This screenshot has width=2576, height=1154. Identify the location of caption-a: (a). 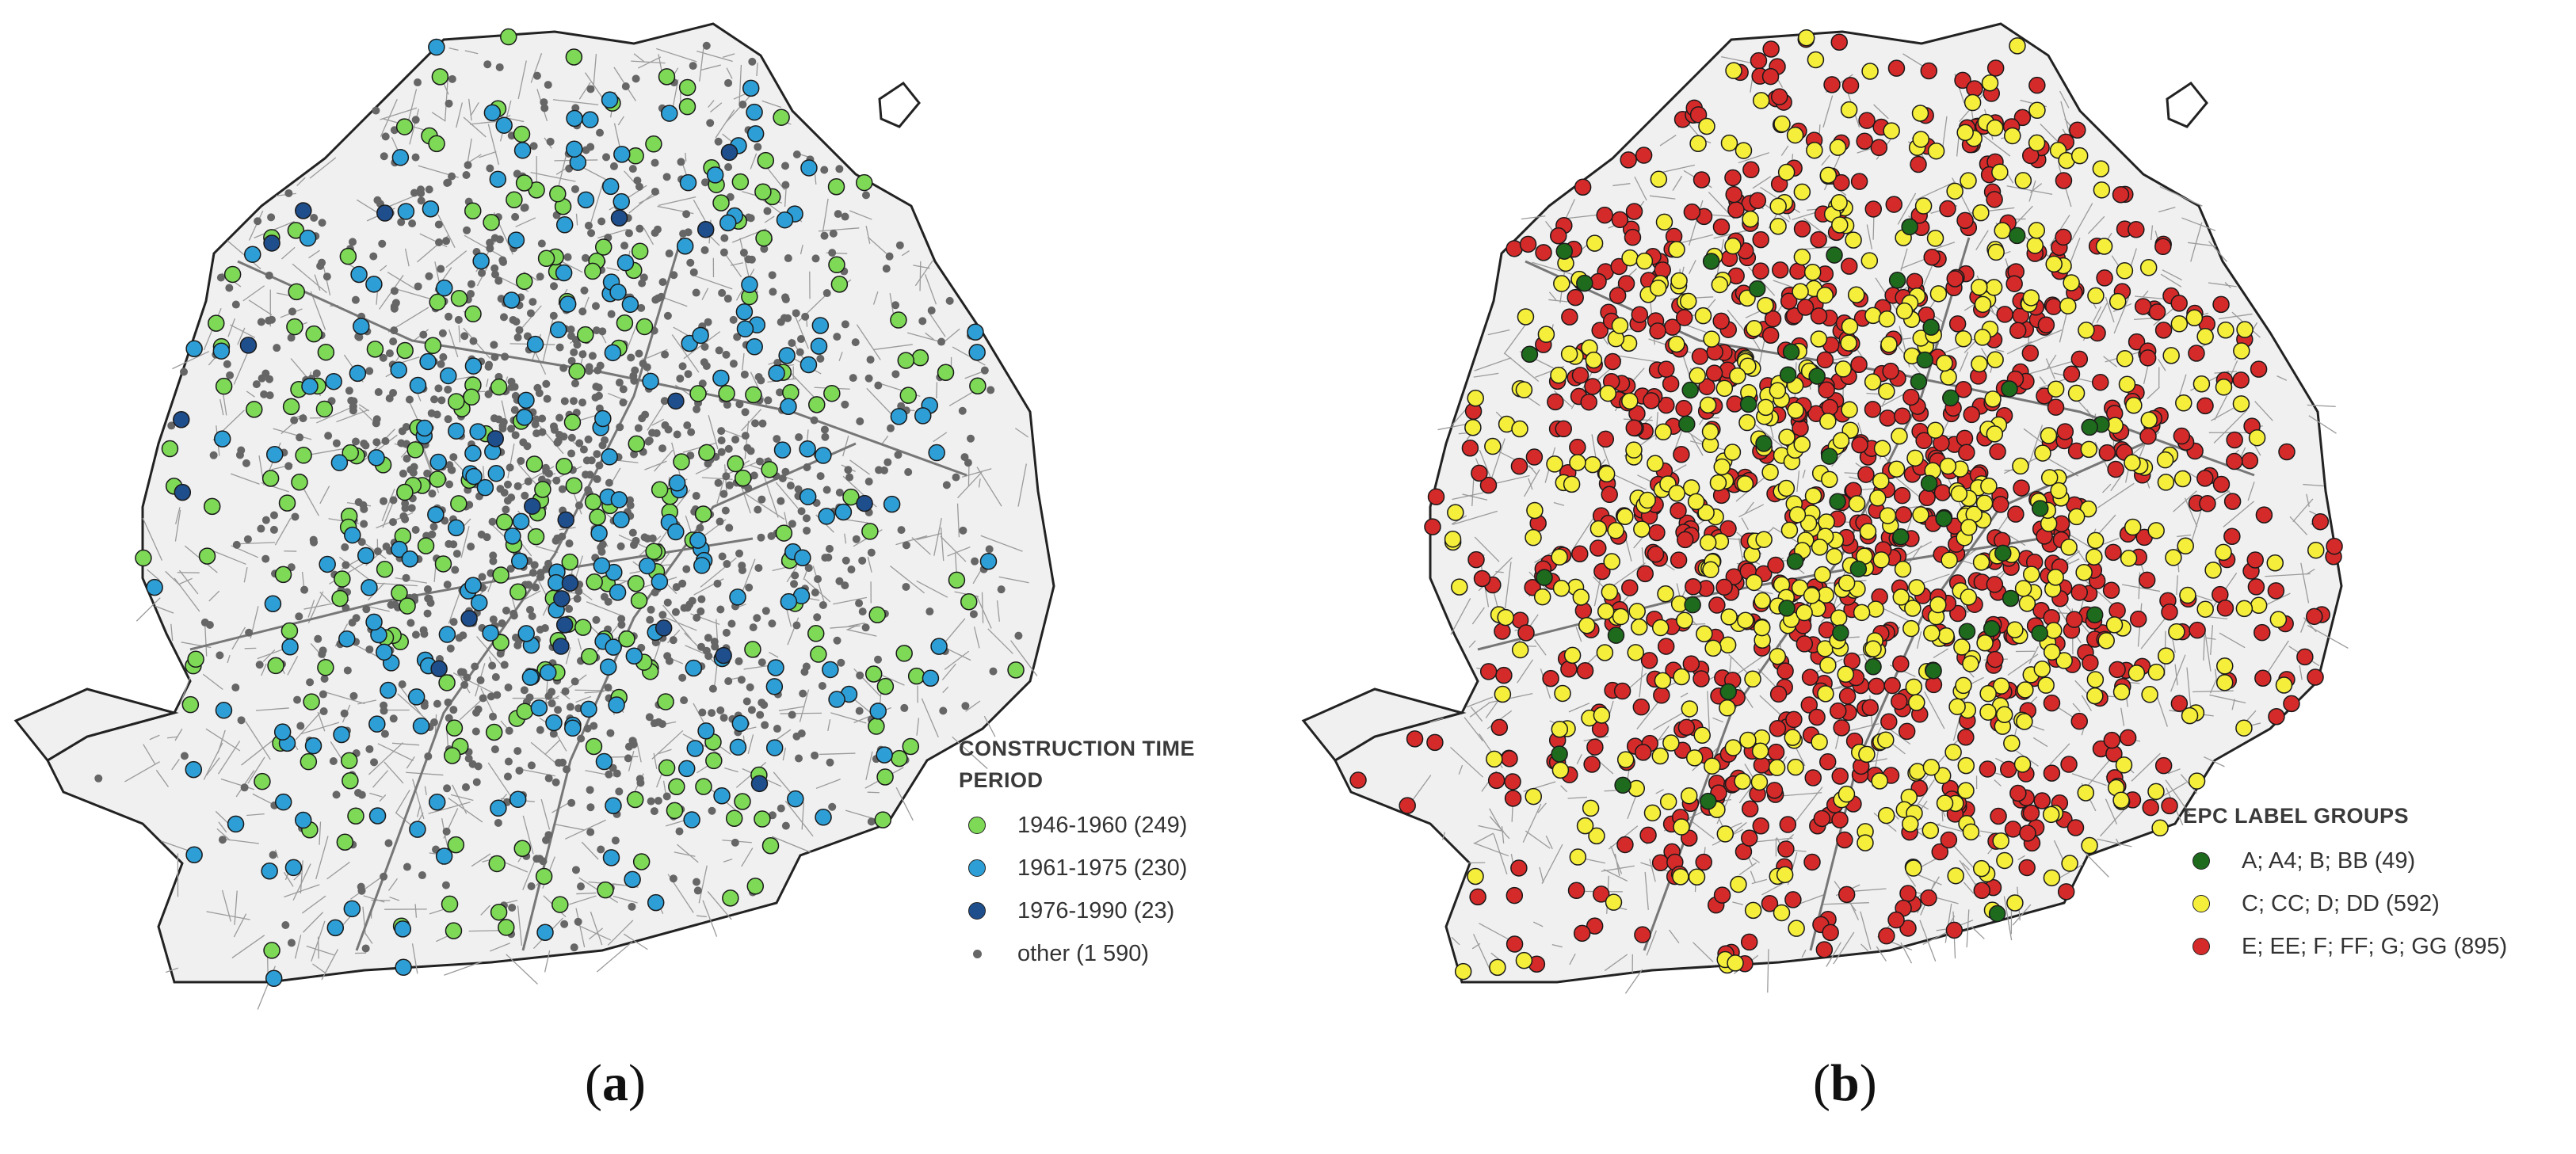
(615, 1083).